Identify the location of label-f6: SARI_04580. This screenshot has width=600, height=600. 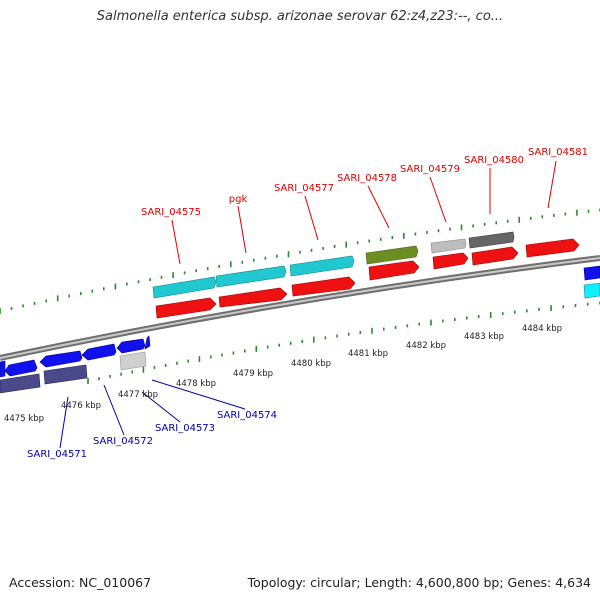
(494, 160).